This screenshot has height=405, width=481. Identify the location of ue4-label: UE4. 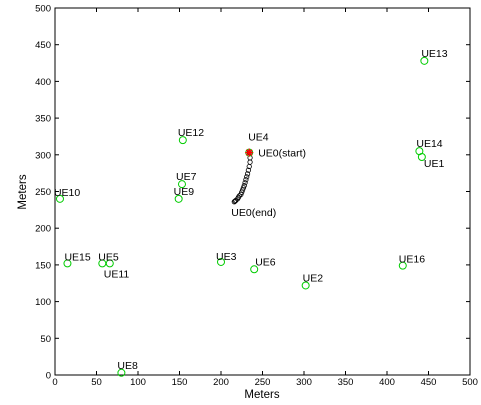
(258, 138).